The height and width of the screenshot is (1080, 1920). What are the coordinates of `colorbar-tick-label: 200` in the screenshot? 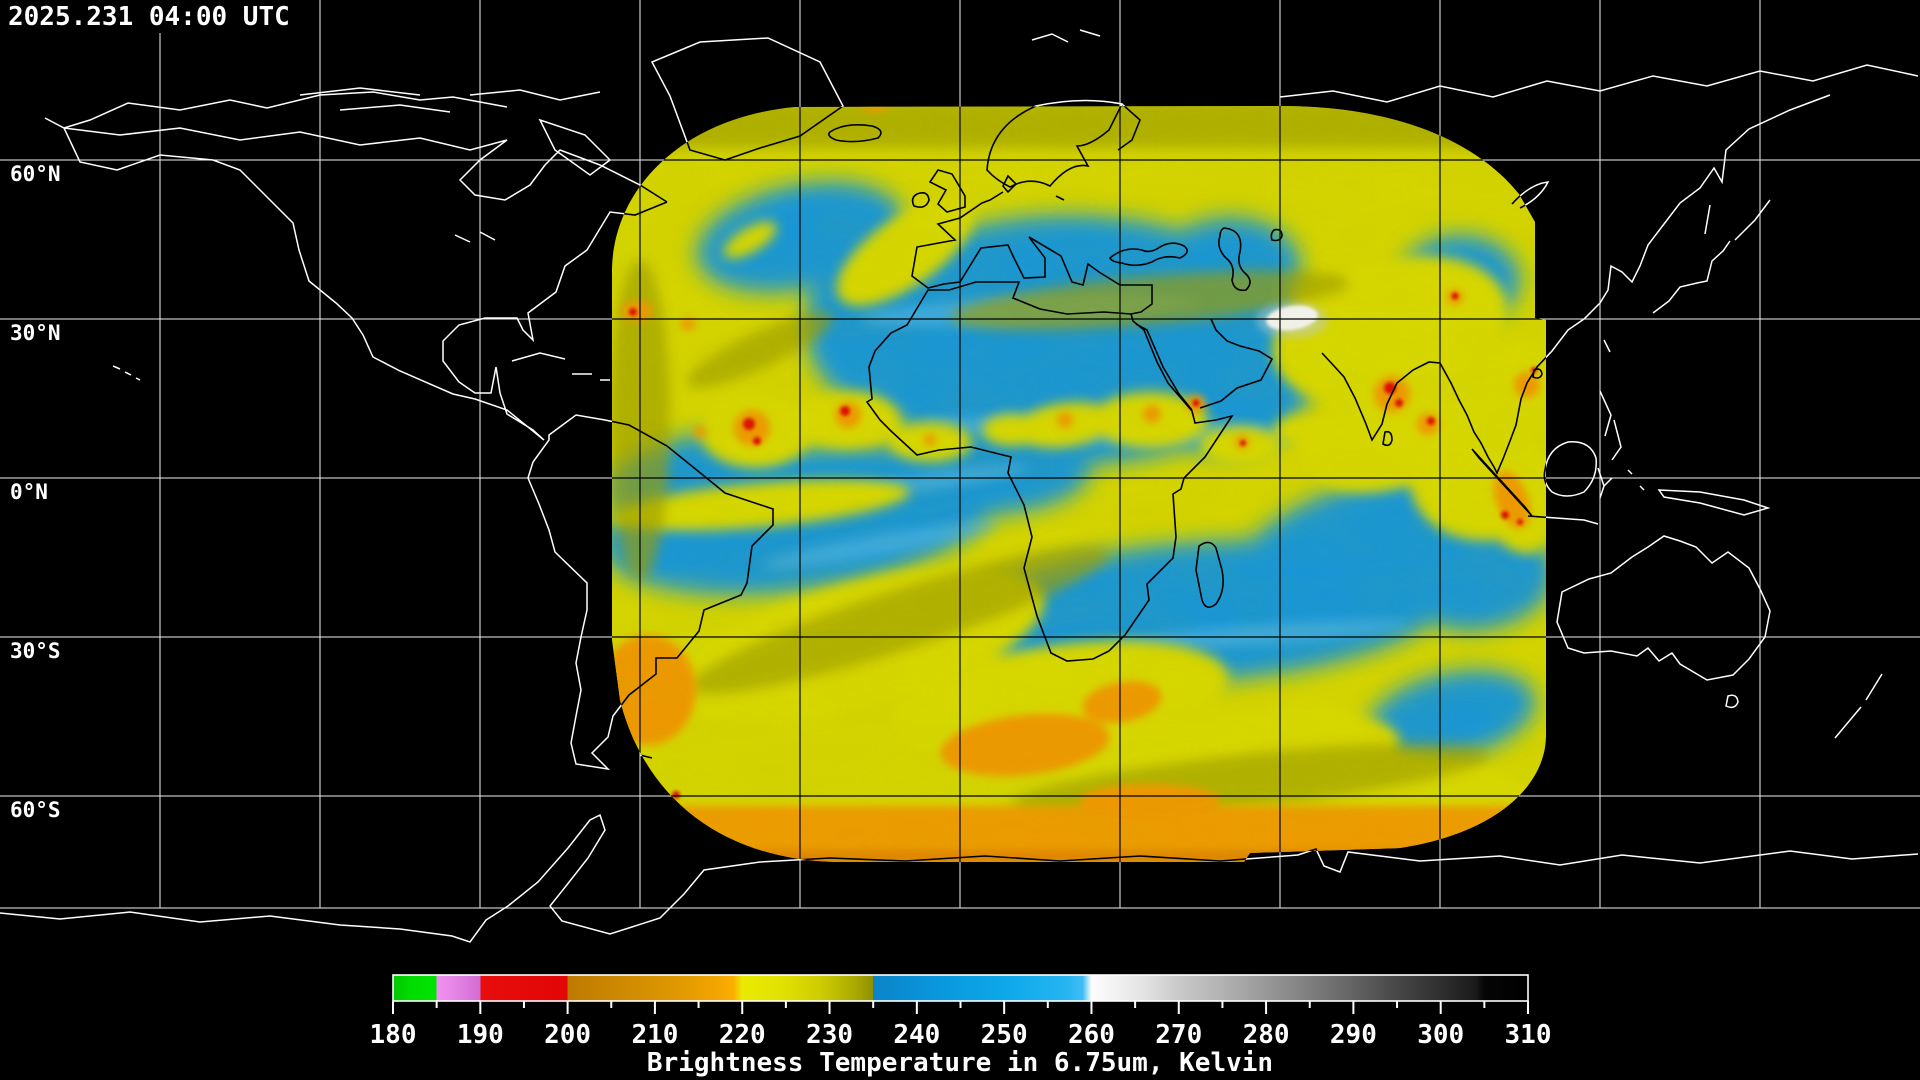 It's located at (567, 1035).